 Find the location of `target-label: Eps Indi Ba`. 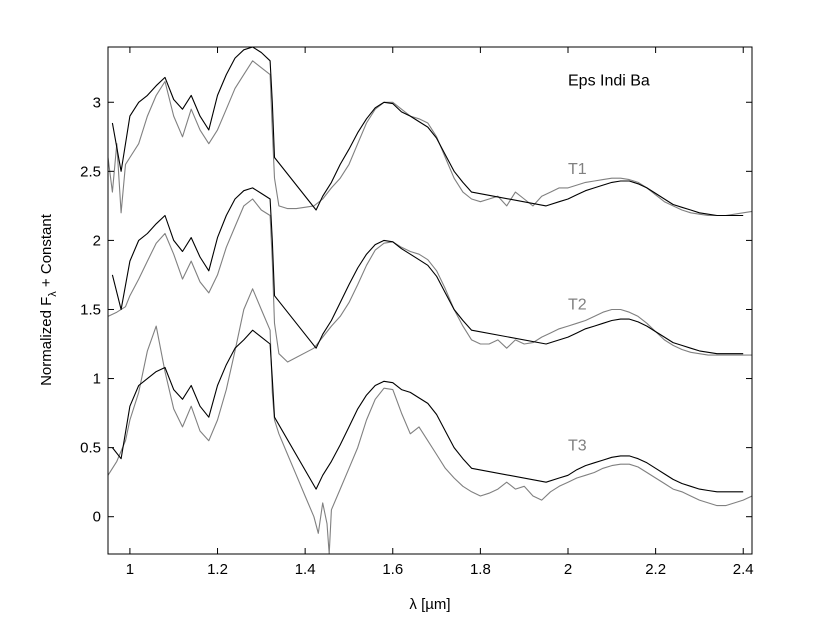

target-label: Eps Indi Ba is located at coordinates (609, 81).